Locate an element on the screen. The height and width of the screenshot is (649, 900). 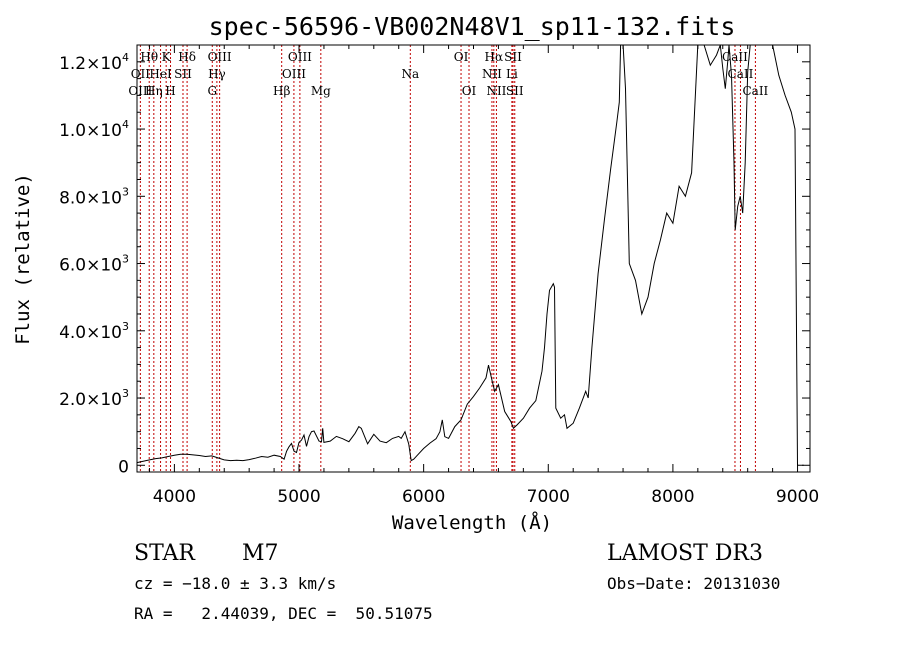
spectral-subclass: M7 is located at coordinates (260, 553).